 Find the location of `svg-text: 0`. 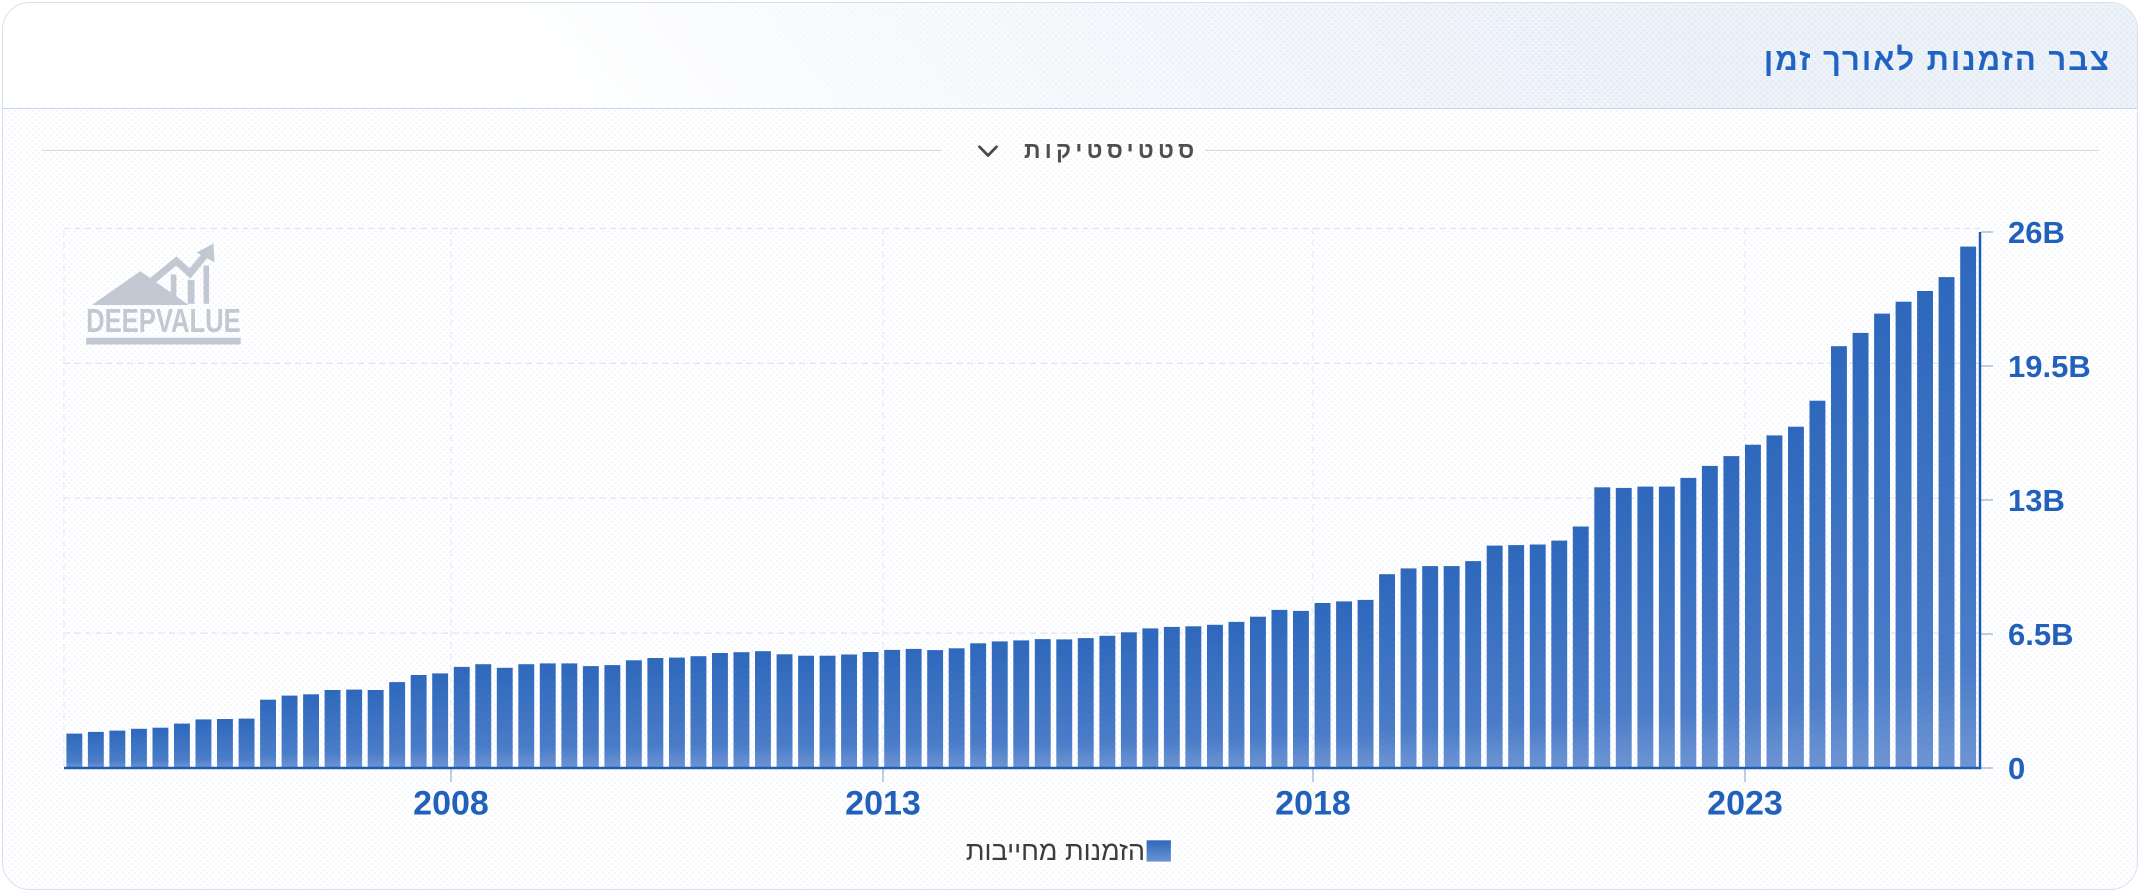

svg-text: 0 is located at coordinates (2016, 768).